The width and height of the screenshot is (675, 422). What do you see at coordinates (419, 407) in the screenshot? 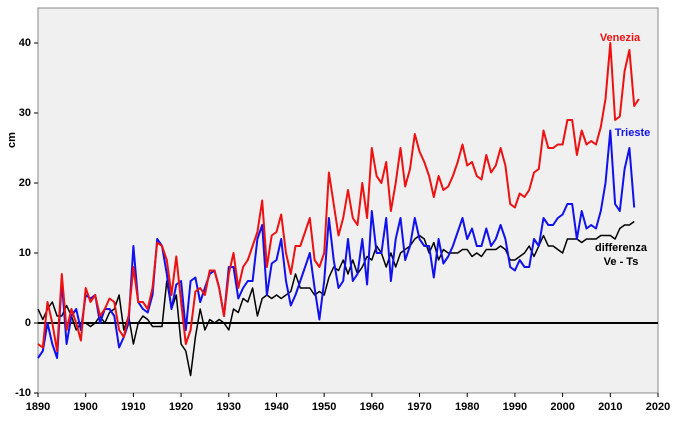
I see `x-tick-label: 1970` at bounding box center [419, 407].